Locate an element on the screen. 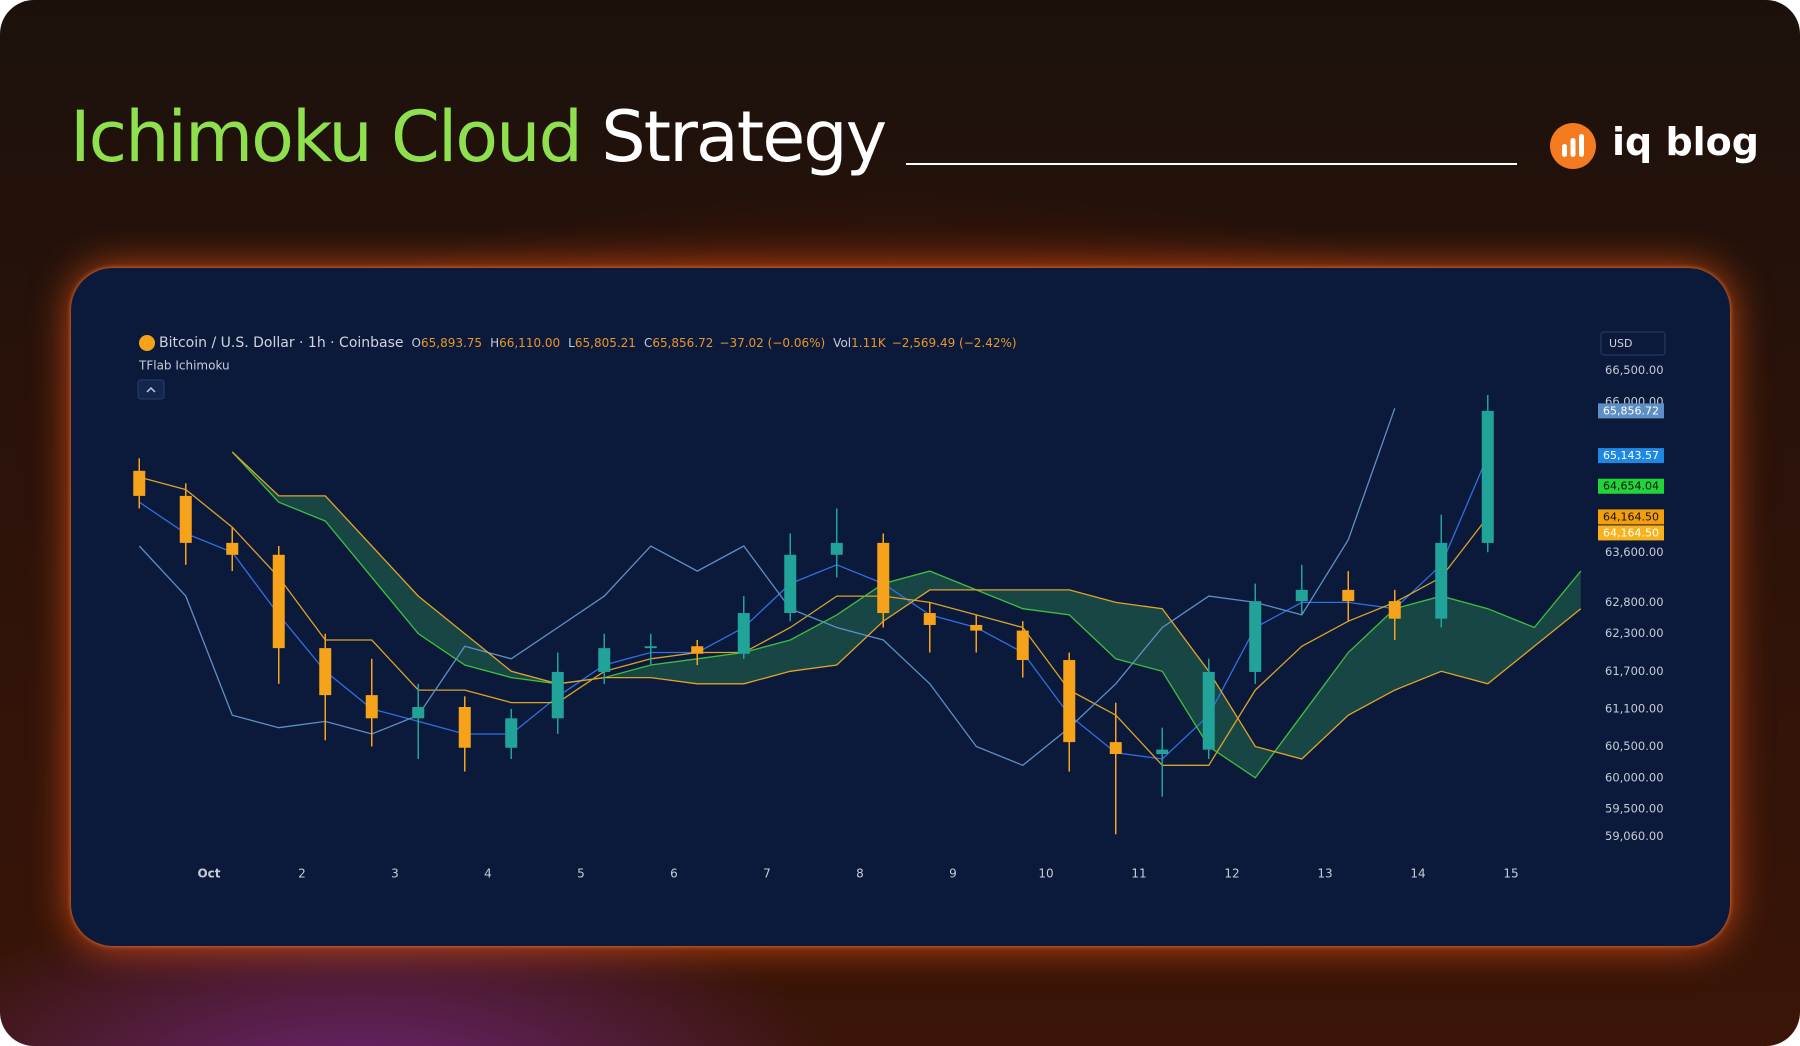 The height and width of the screenshot is (1046, 1800). field-label: O is located at coordinates (416, 343).